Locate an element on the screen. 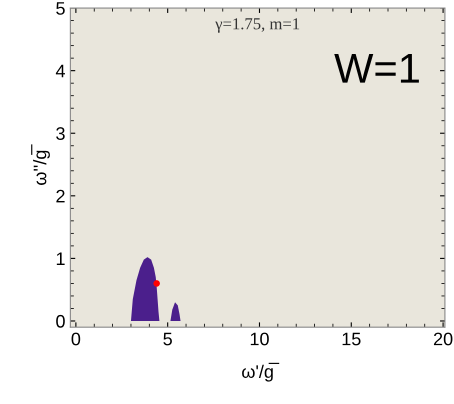 This screenshot has width=454, height=404. x-tick-label: 20 is located at coordinates (443, 339).